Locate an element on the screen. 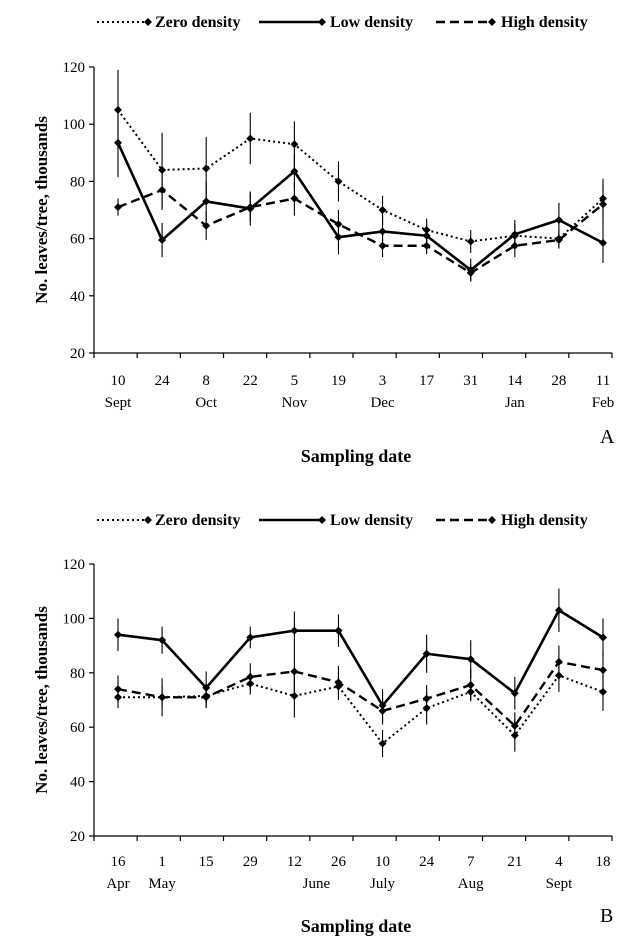 The width and height of the screenshot is (638, 939). x-tick-label: 22 is located at coordinates (250, 381).